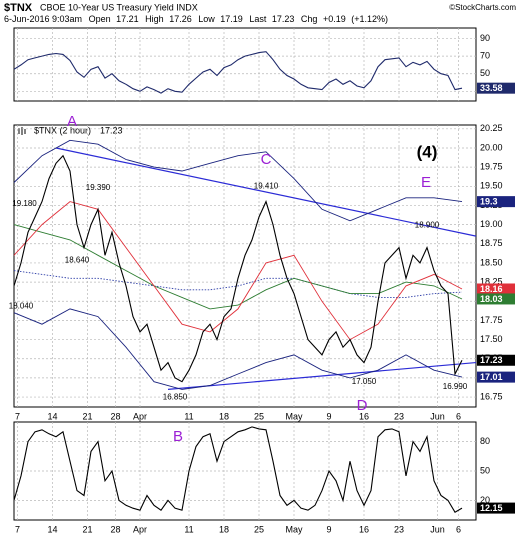 This screenshot has width=520, height=540. I want to click on x-tick-label: 14, so click(52, 416).